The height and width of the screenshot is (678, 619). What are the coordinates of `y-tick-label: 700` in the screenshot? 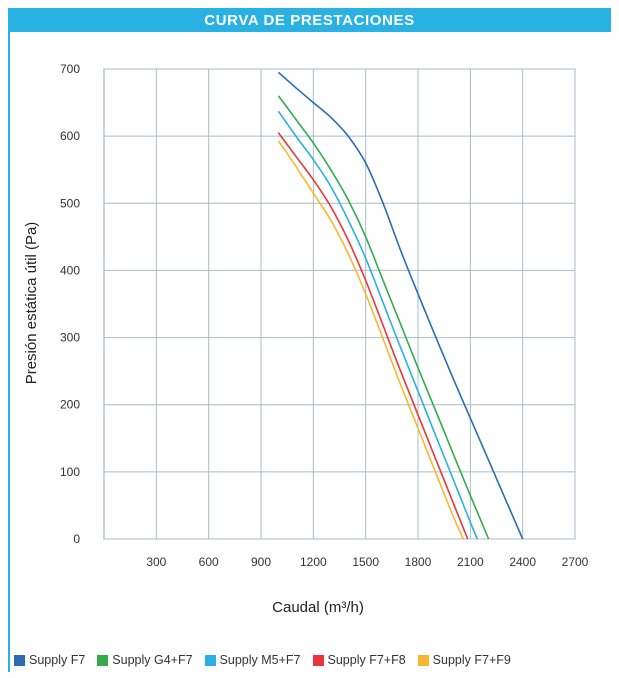 It's located at (70, 69).